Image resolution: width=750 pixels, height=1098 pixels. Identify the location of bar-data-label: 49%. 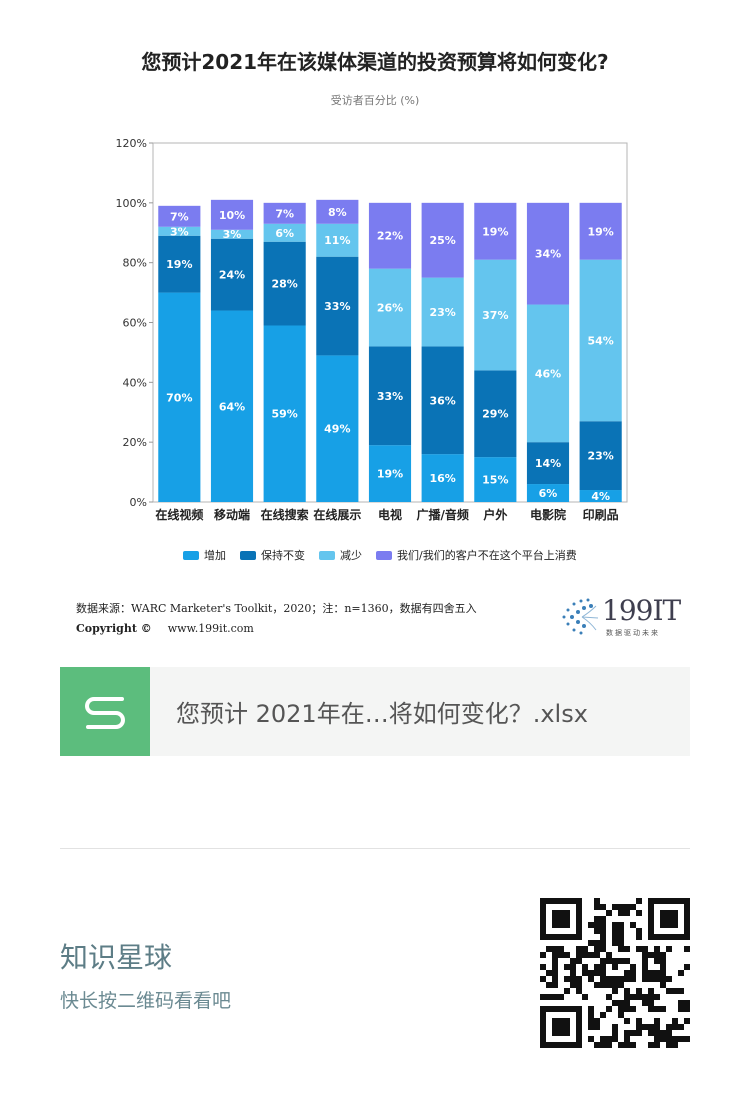
(337, 429).